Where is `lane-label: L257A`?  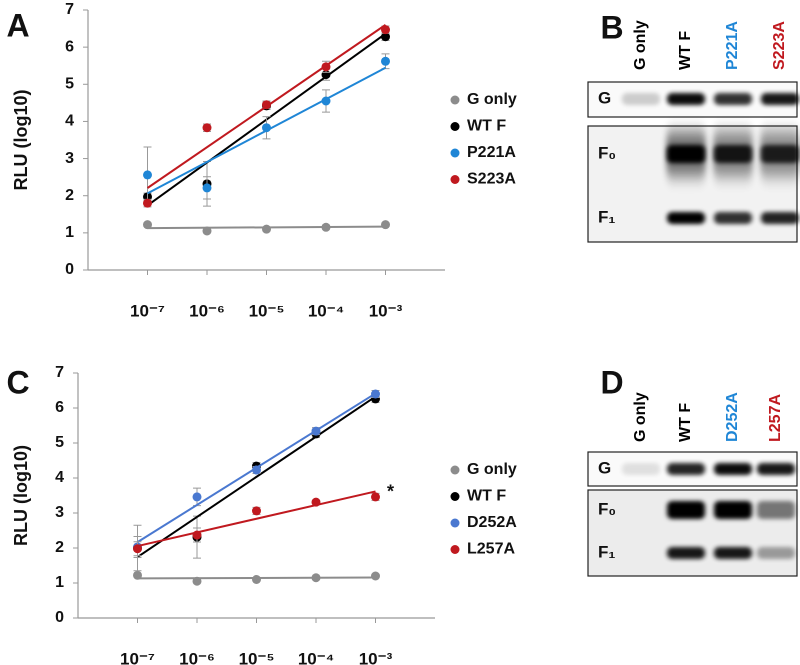 lane-label: L257A is located at coordinates (775, 418).